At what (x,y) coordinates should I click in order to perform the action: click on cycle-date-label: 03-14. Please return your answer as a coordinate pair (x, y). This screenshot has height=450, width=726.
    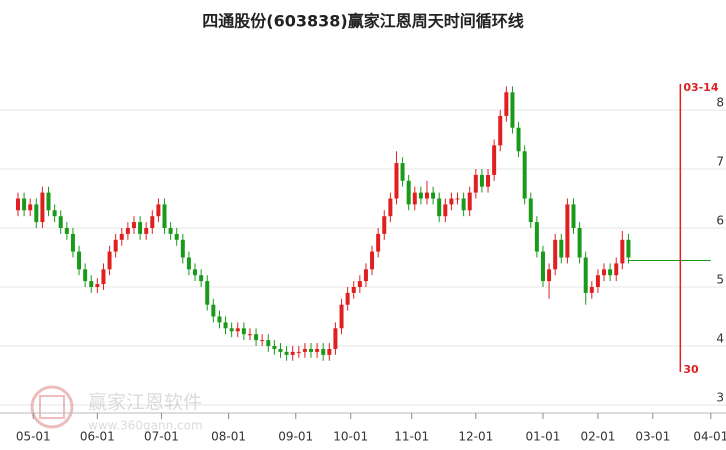
    Looking at the image, I should click on (701, 87).